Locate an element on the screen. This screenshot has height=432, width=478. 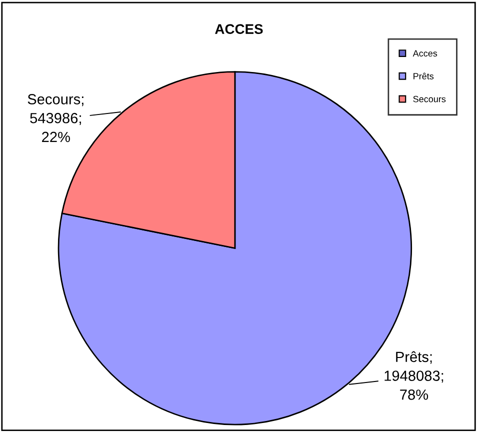
data-label: Prêts; 1948083; 78% is located at coordinates (414, 375).